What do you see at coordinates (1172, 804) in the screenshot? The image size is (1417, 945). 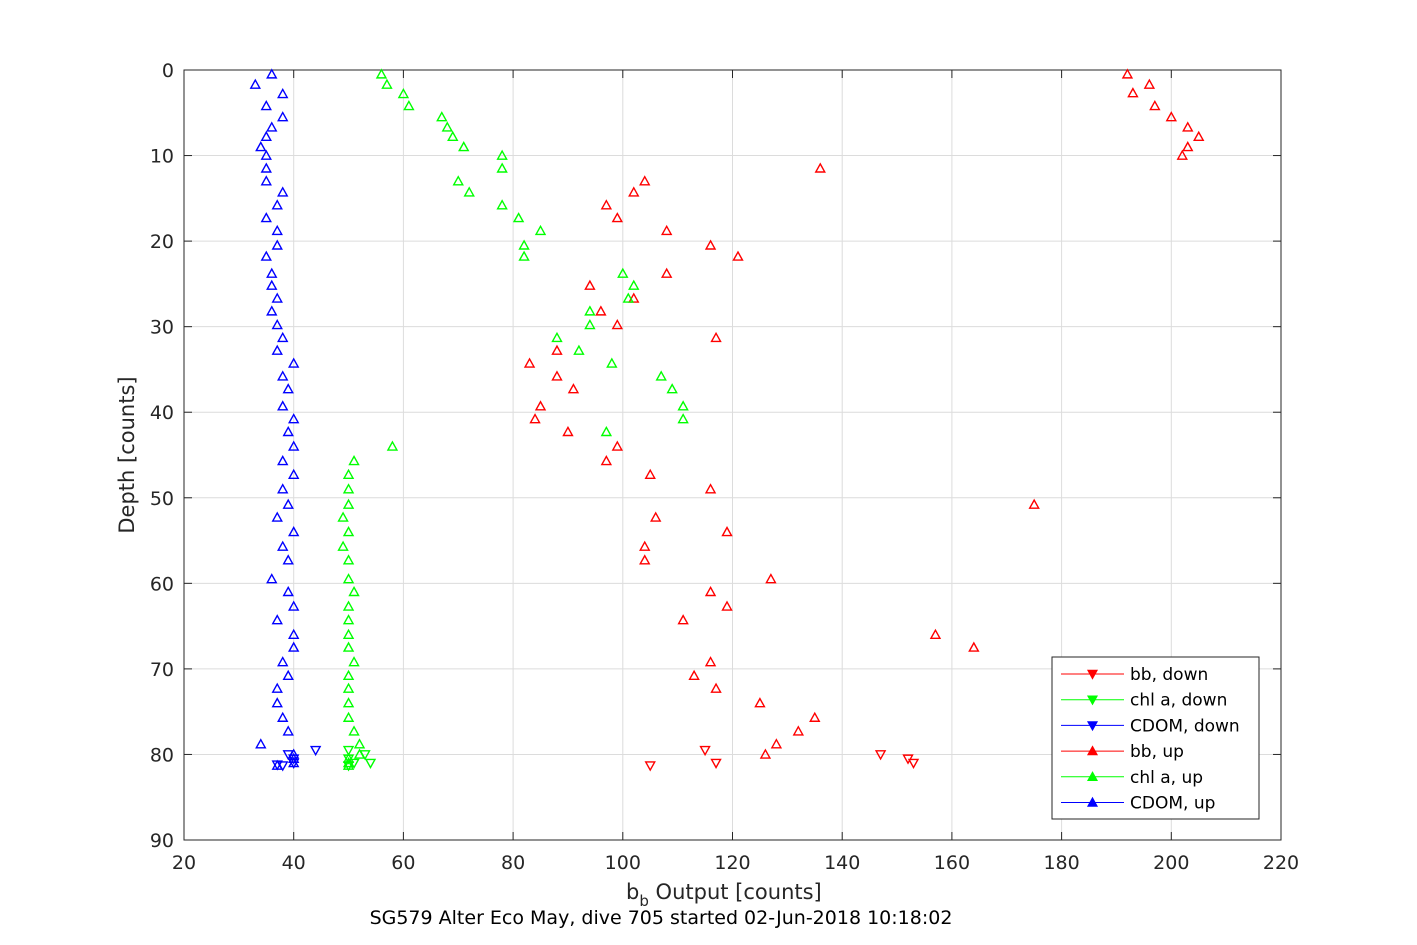 I see `legend-label: CDOM, up` at bounding box center [1172, 804].